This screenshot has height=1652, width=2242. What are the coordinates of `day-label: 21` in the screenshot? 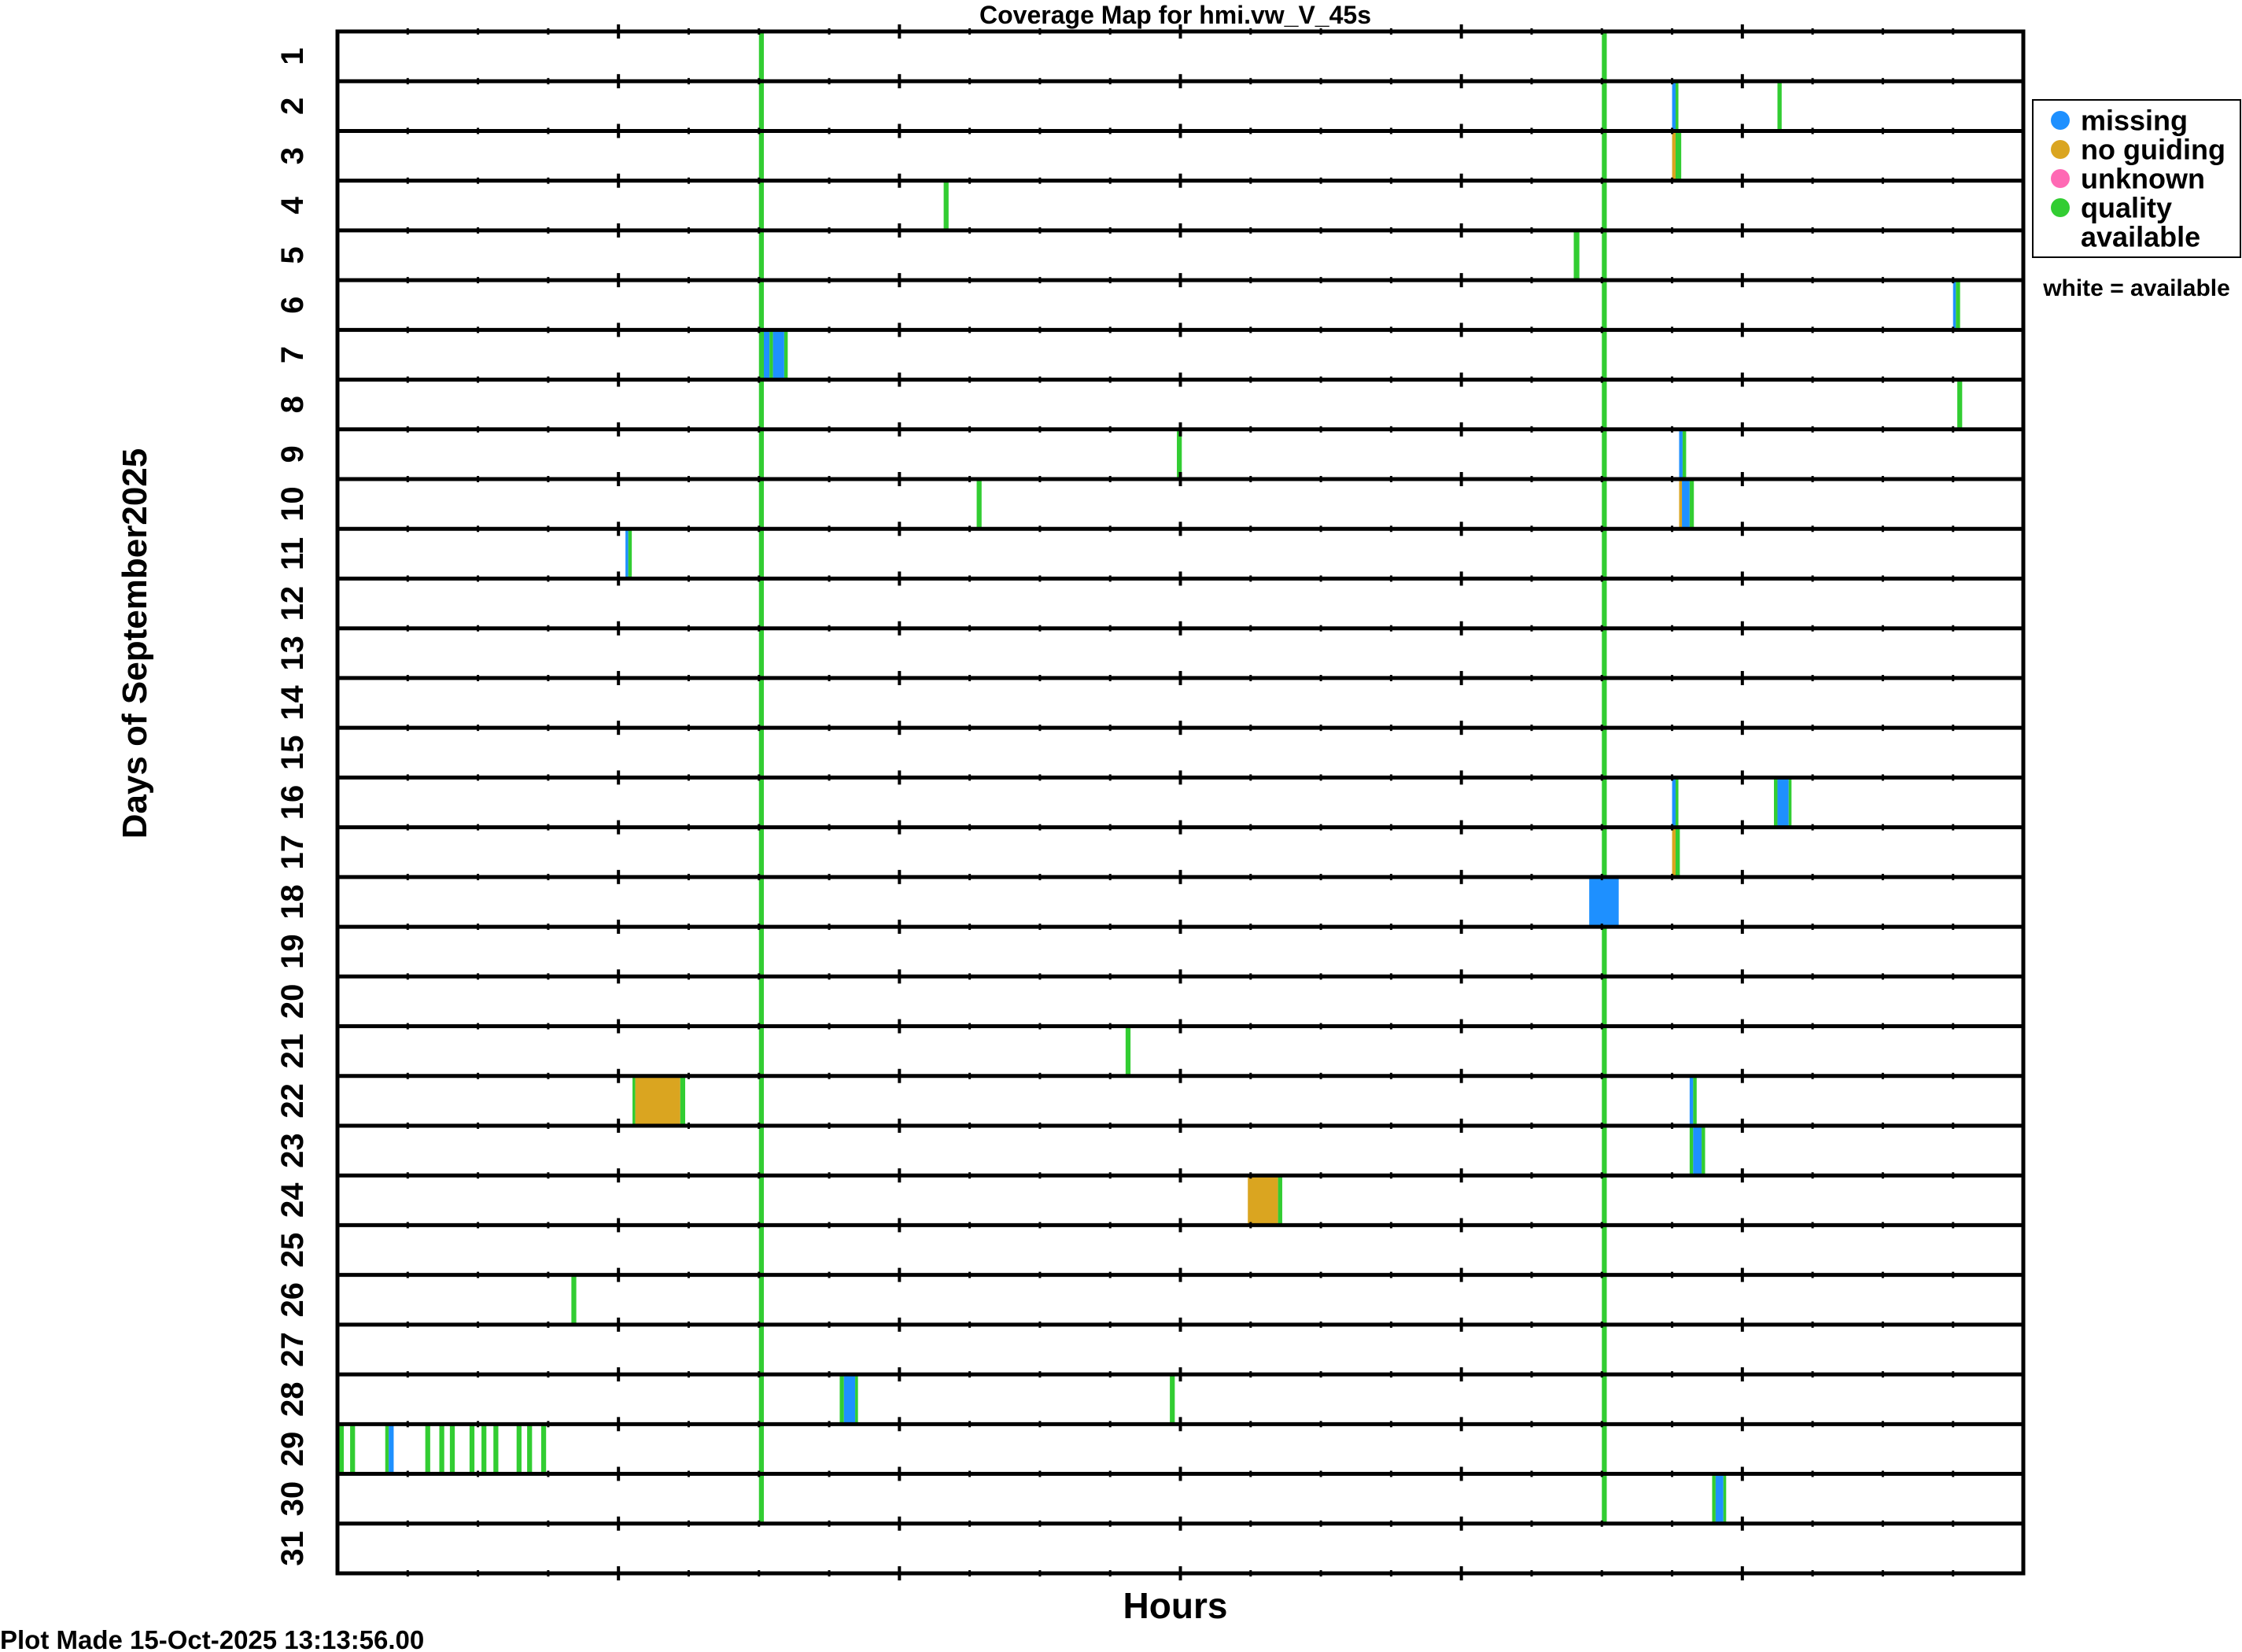 It's located at (292, 1051).